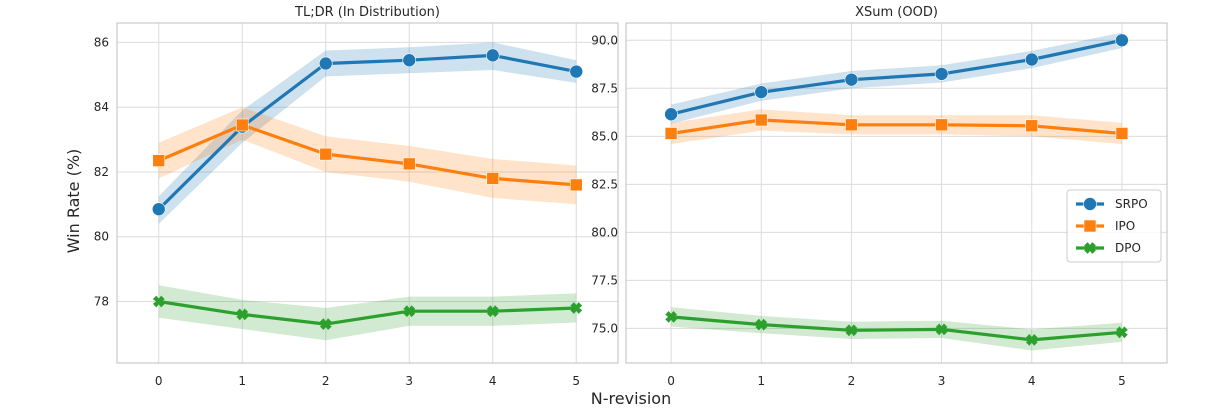 Image resolution: width=1216 pixels, height=409 pixels. I want to click on tldr-line-srpo, so click(367, 132).